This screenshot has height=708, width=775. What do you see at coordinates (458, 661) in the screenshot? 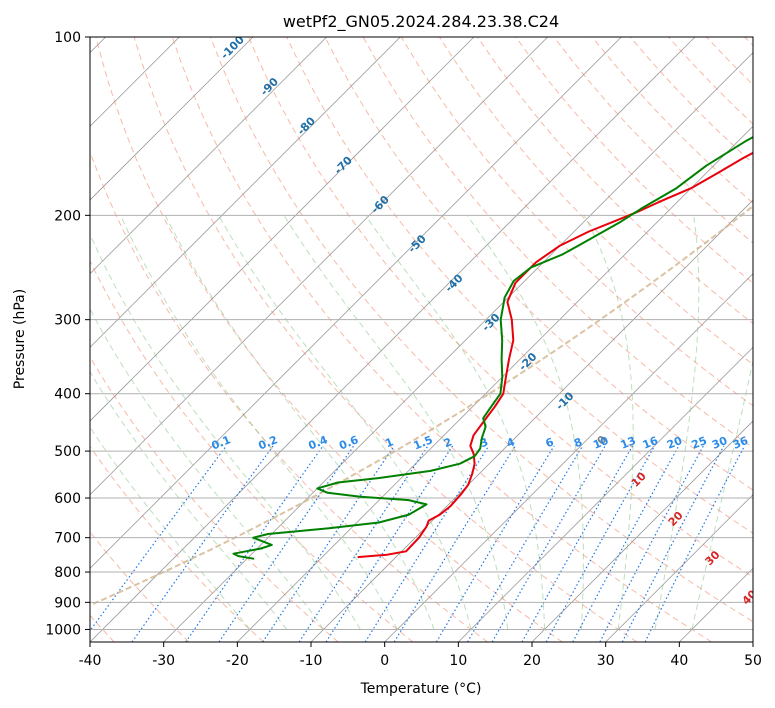
I see `x-tick-label: 10` at bounding box center [458, 661].